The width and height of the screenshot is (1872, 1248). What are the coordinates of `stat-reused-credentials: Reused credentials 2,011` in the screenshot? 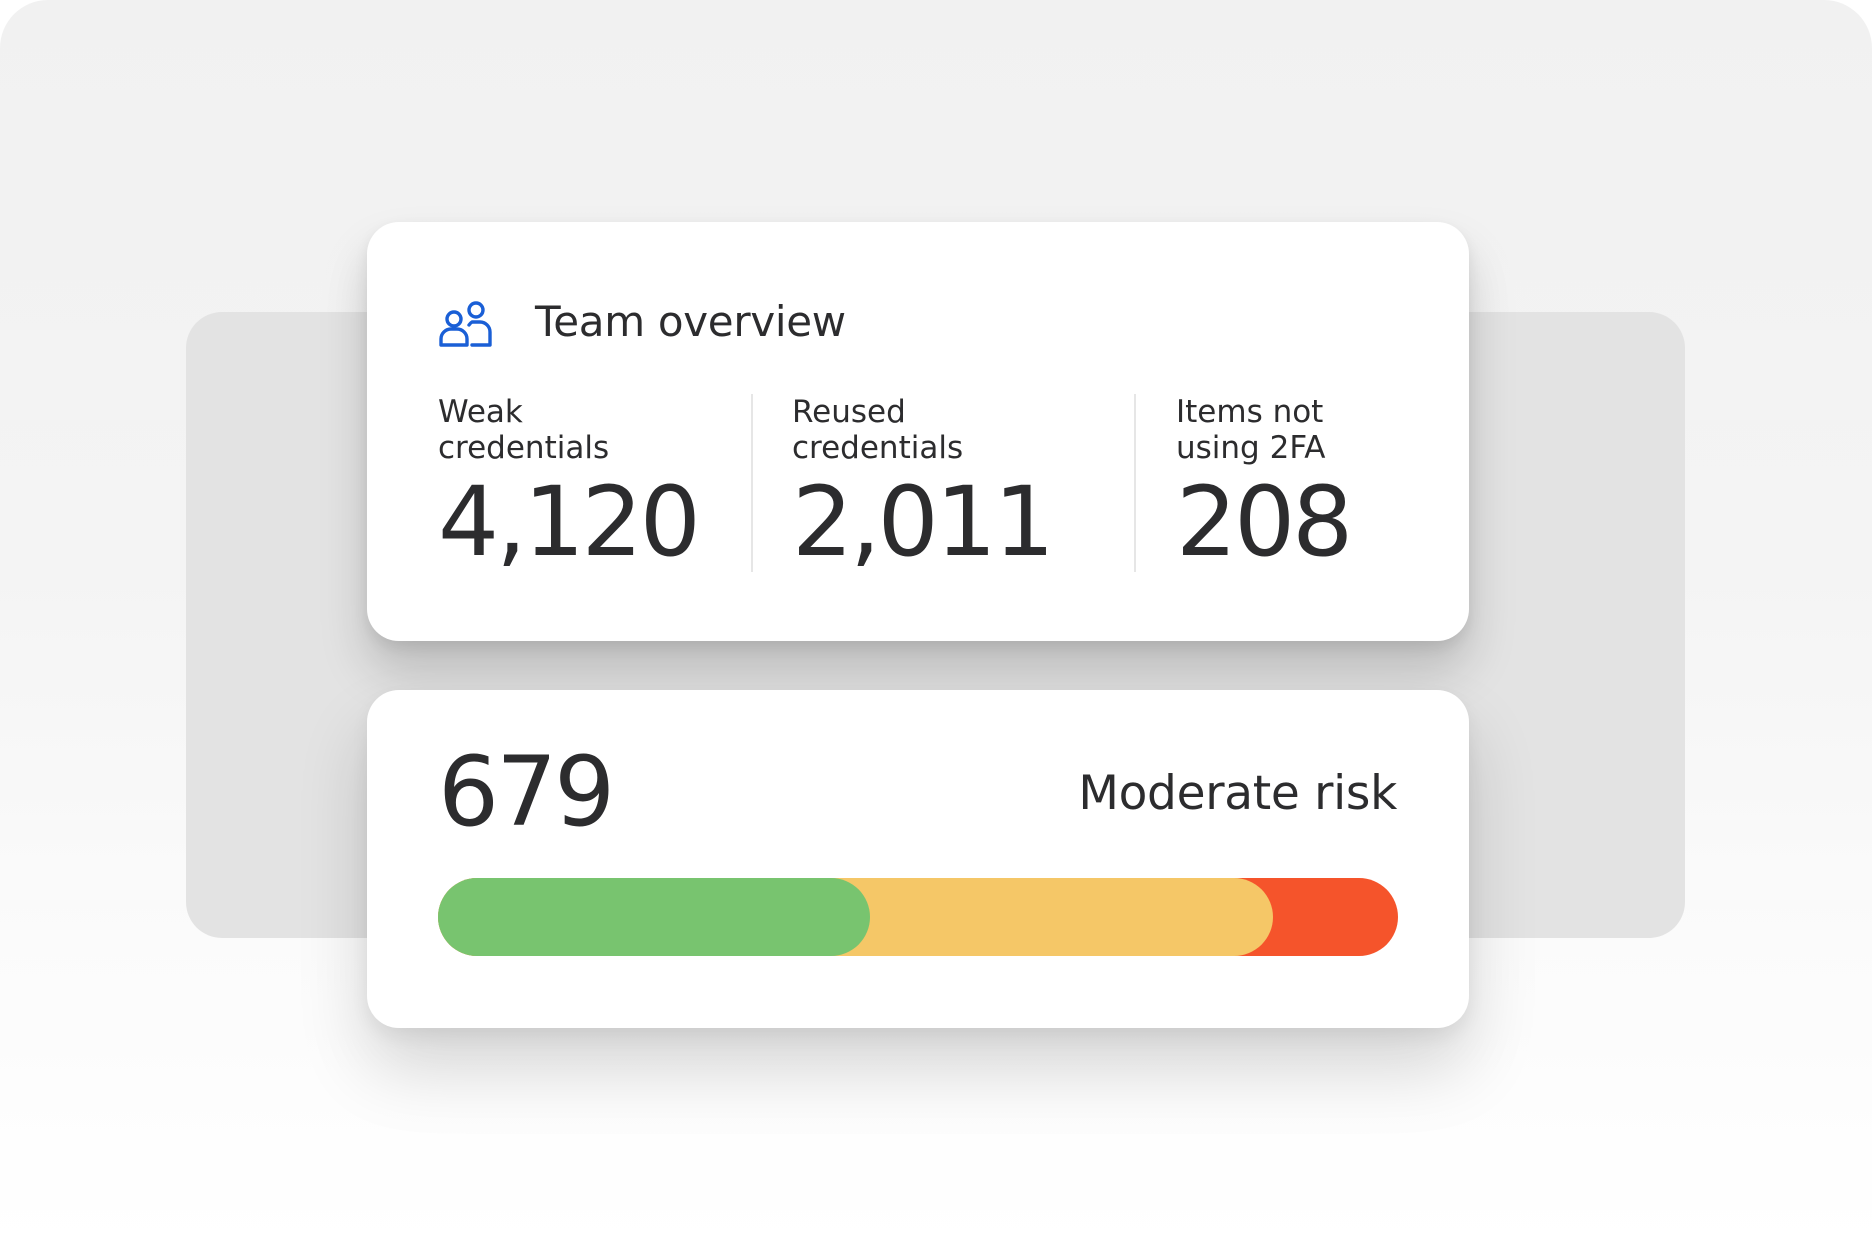 It's located at (923, 486).